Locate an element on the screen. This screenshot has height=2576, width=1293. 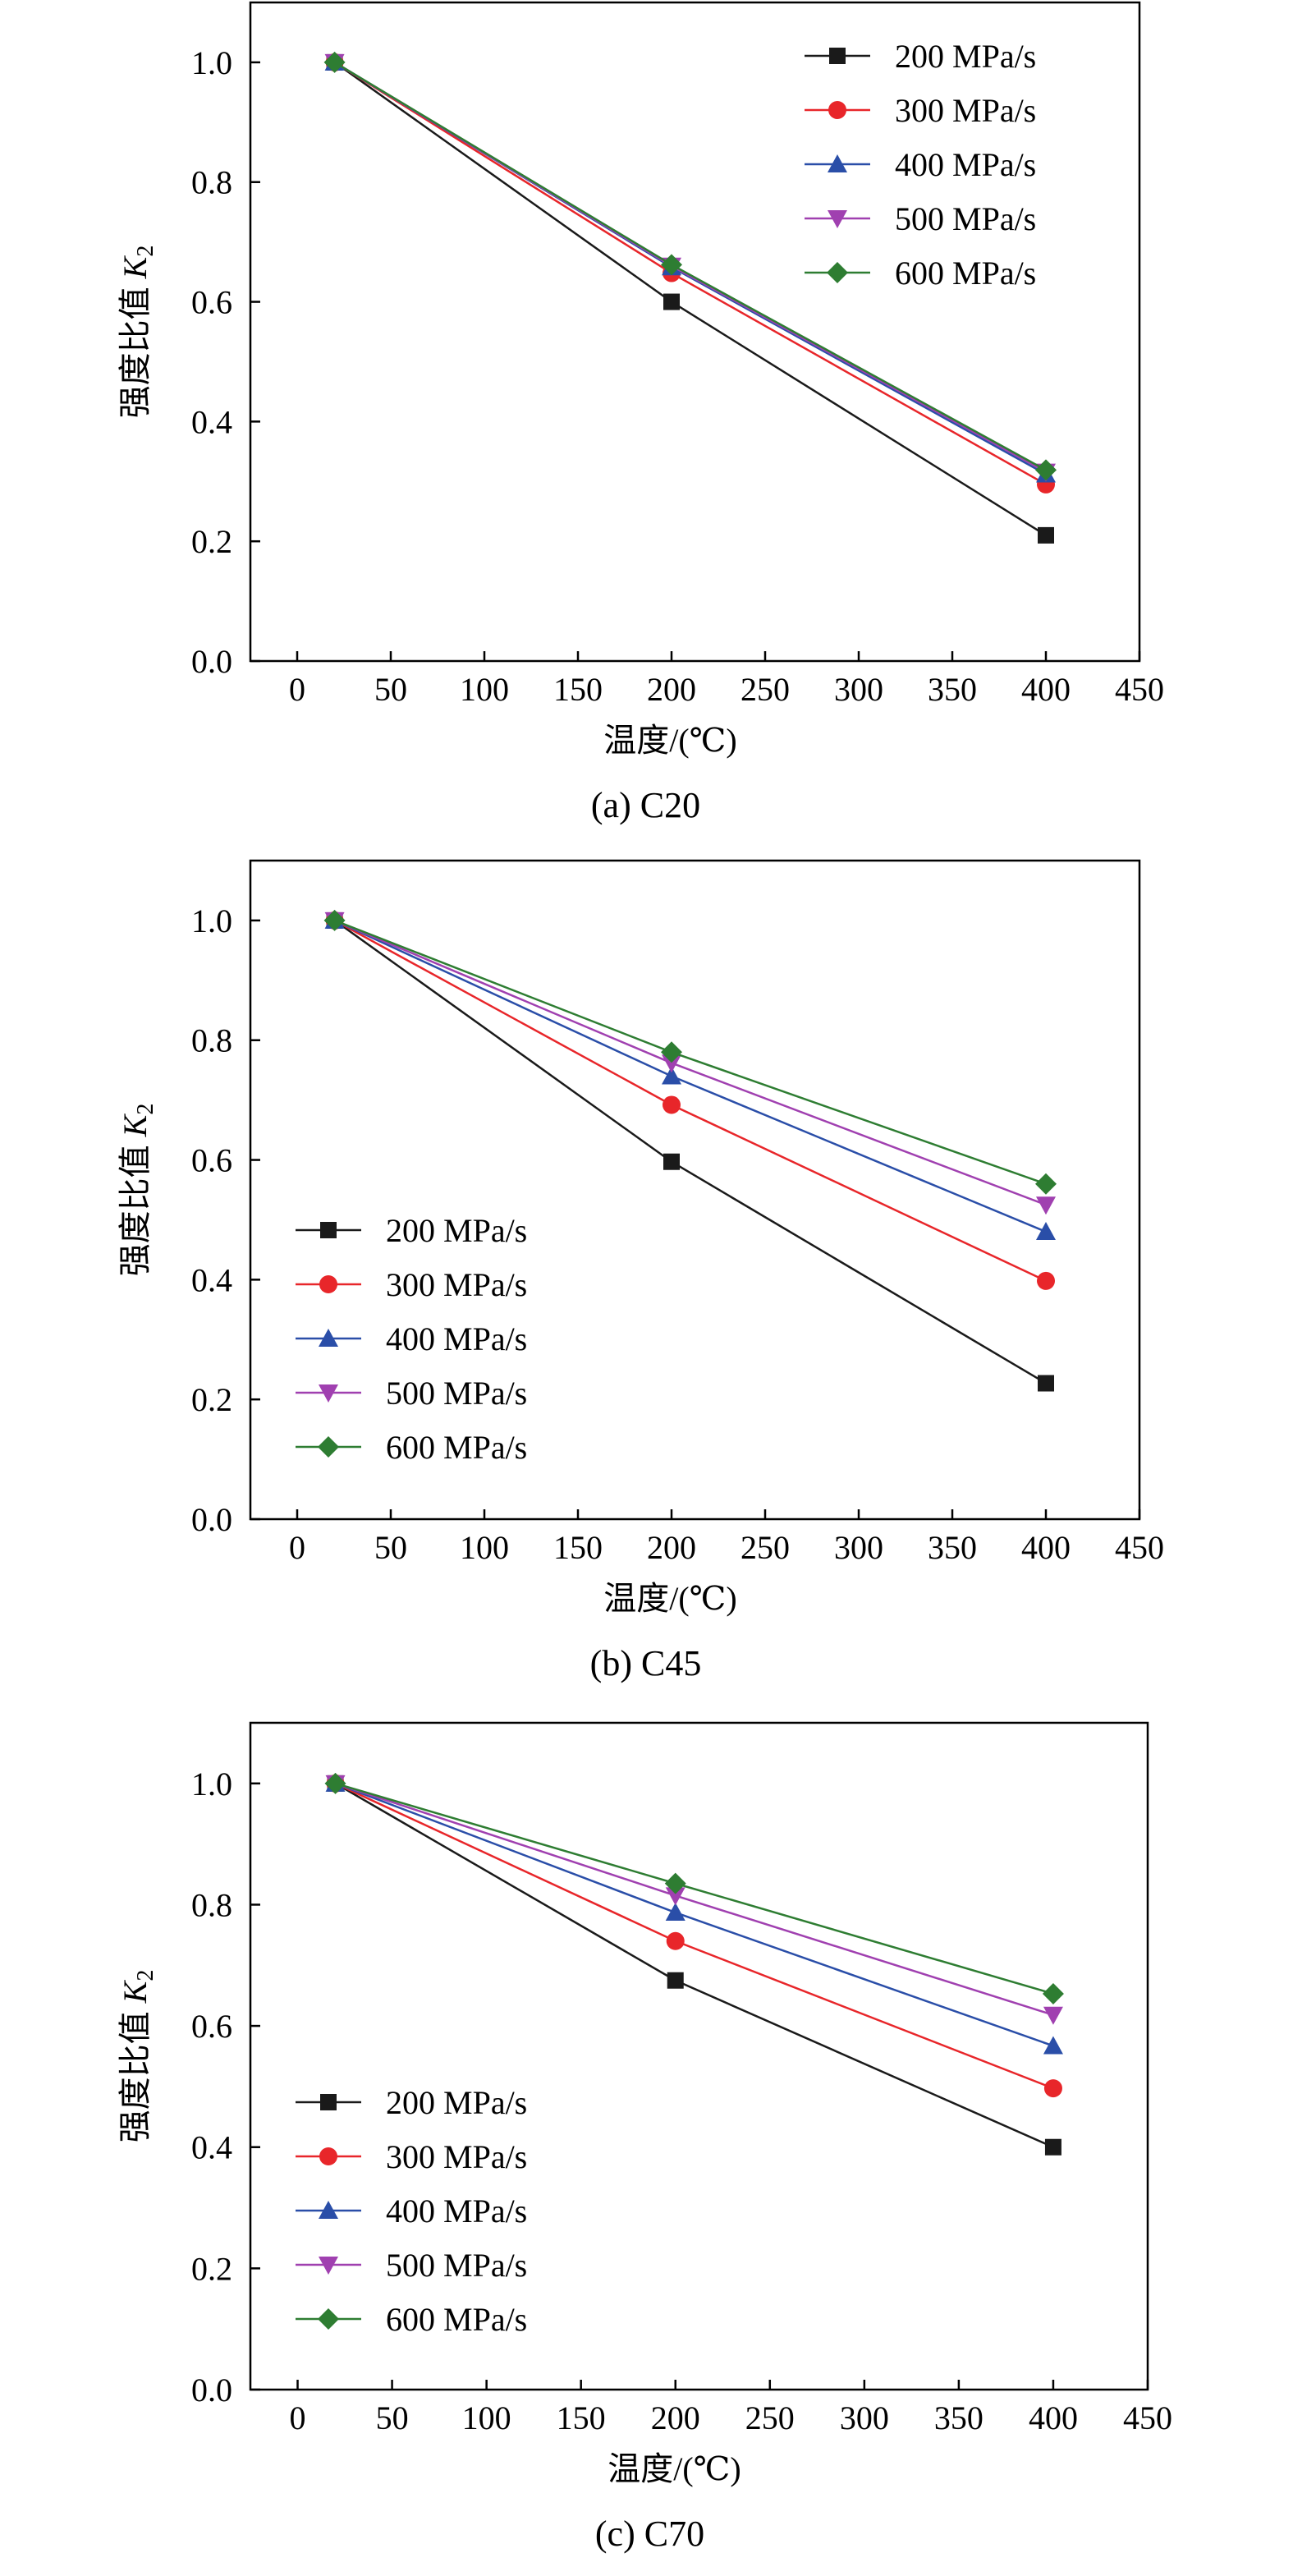
x-axis-title: 温度/(℃) is located at coordinates (670, 740).